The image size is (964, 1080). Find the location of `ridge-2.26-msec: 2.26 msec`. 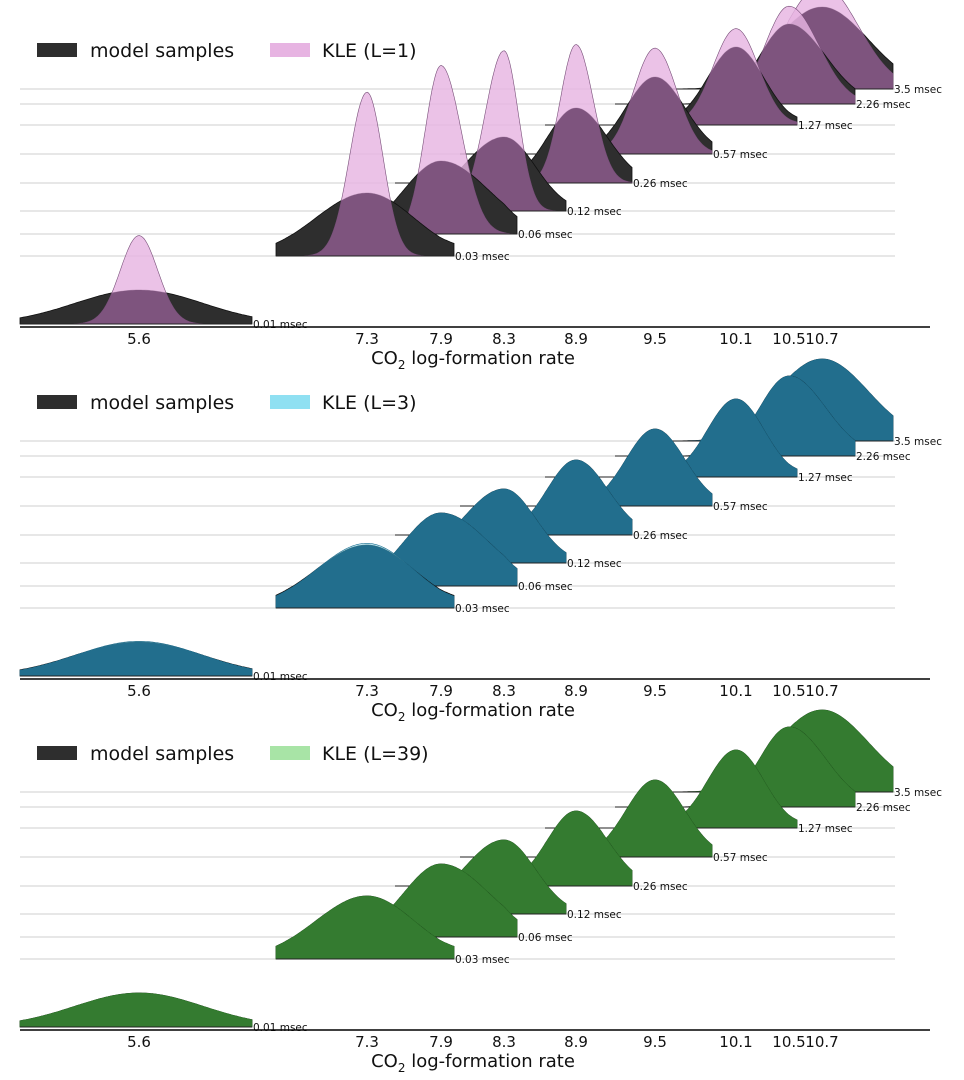

ridge-2.26-msec: 2.26 msec is located at coordinates (763, 419).